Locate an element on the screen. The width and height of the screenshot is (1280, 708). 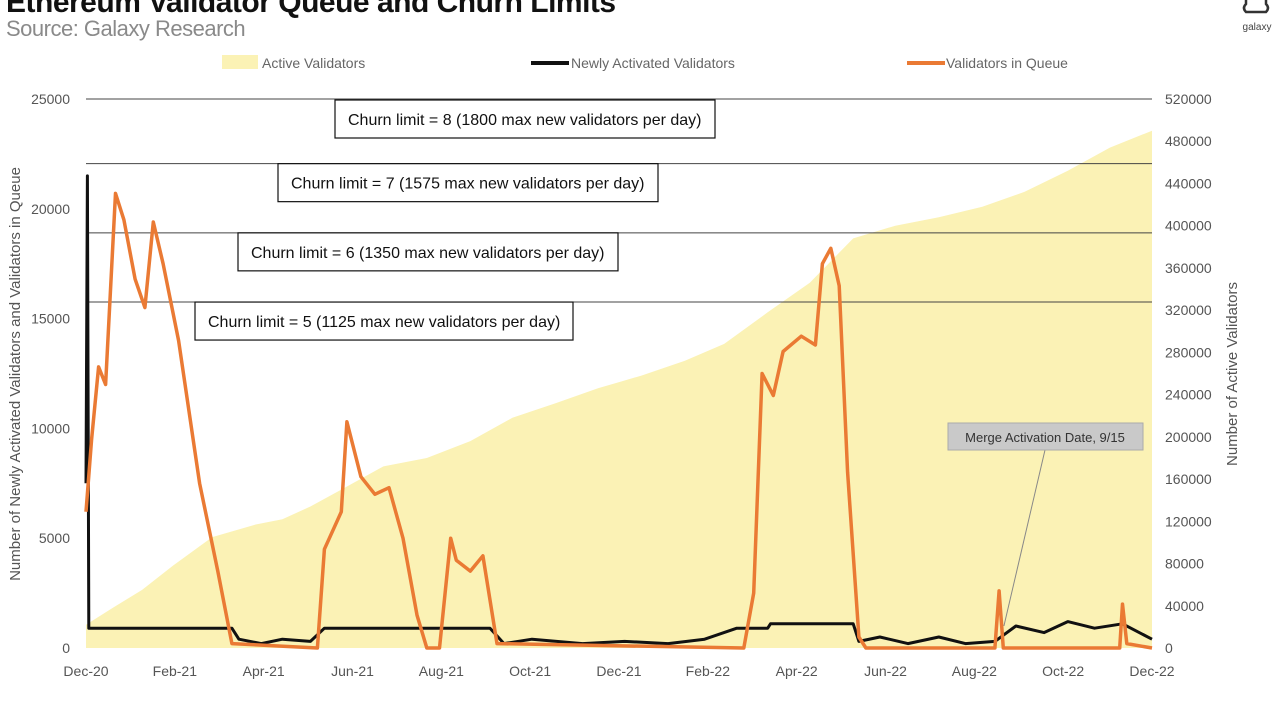
x-tick-label: Apr-21 is located at coordinates (264, 671).